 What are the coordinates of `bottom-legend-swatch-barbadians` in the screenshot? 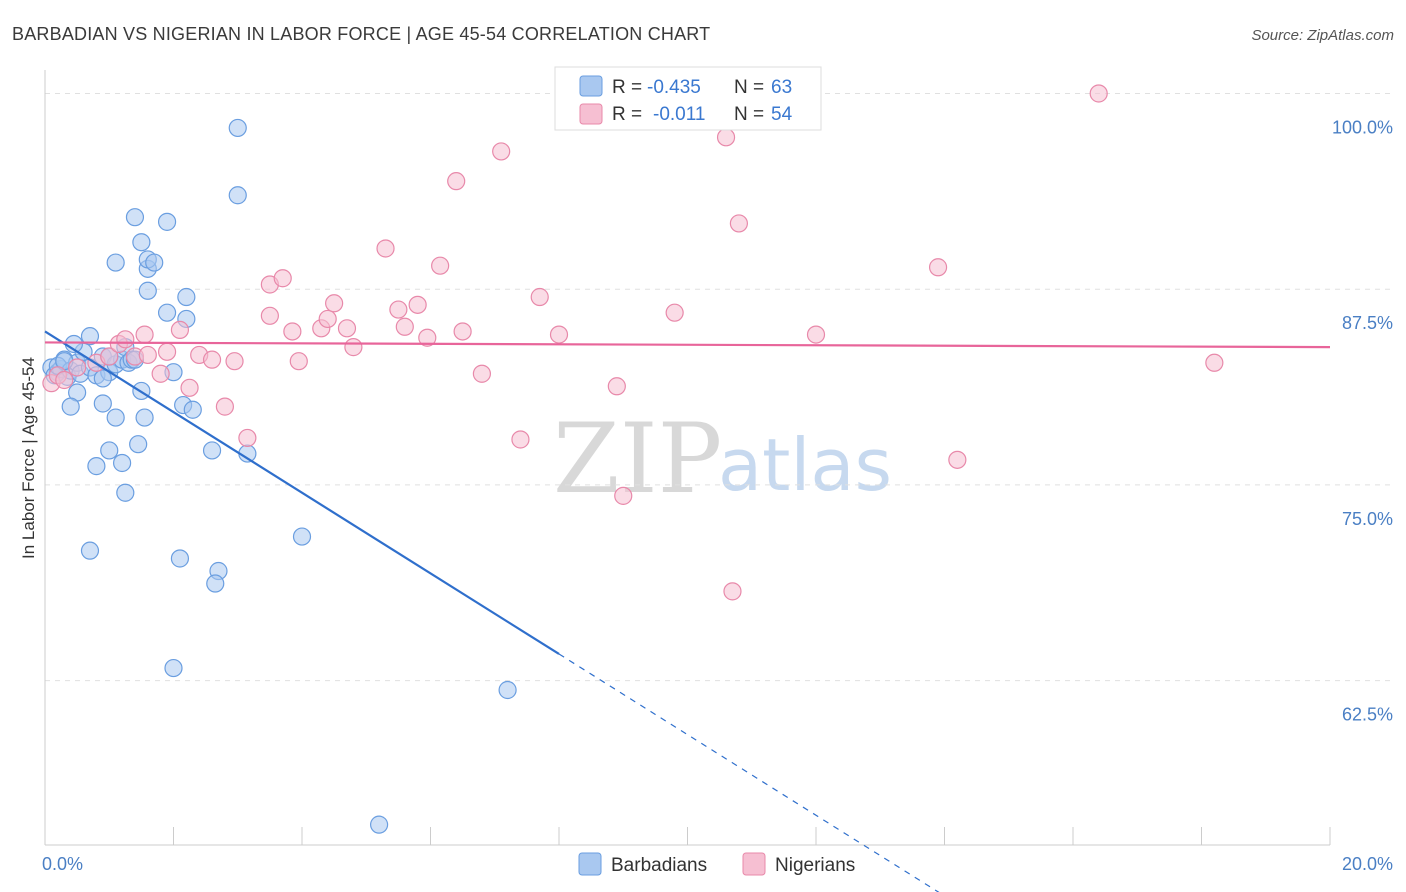 It's located at (590, 864).